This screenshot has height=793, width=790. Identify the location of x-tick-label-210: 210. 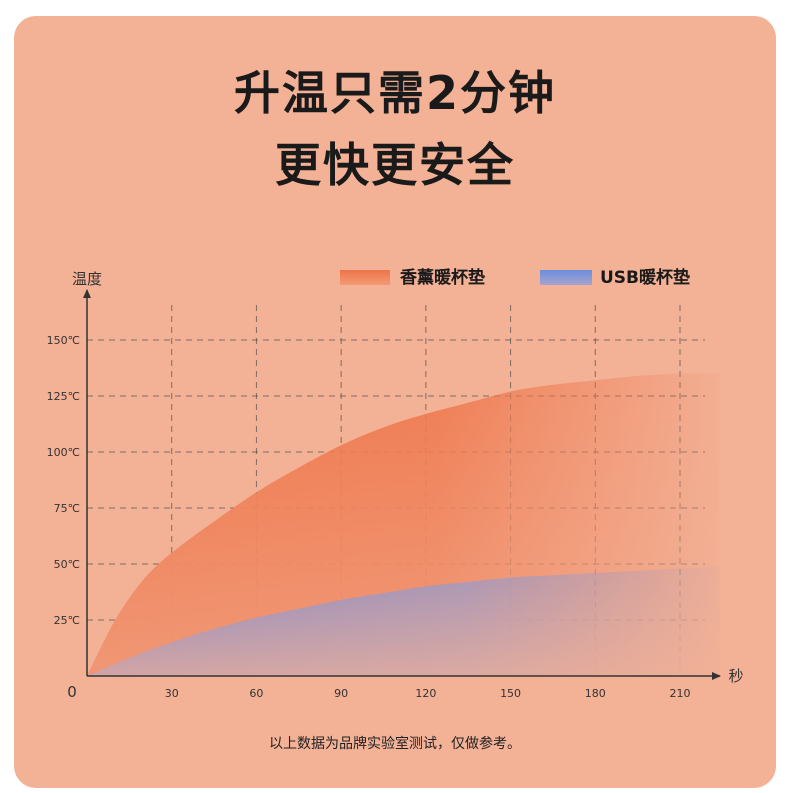
(680, 693).